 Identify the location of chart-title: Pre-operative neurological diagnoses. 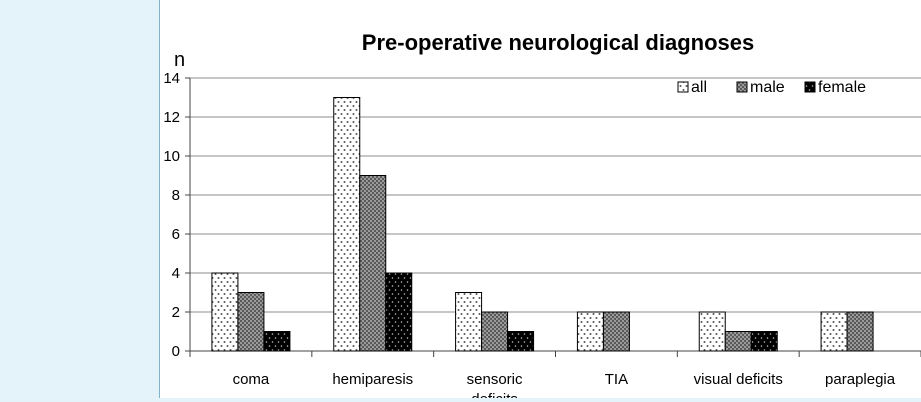
(558, 42).